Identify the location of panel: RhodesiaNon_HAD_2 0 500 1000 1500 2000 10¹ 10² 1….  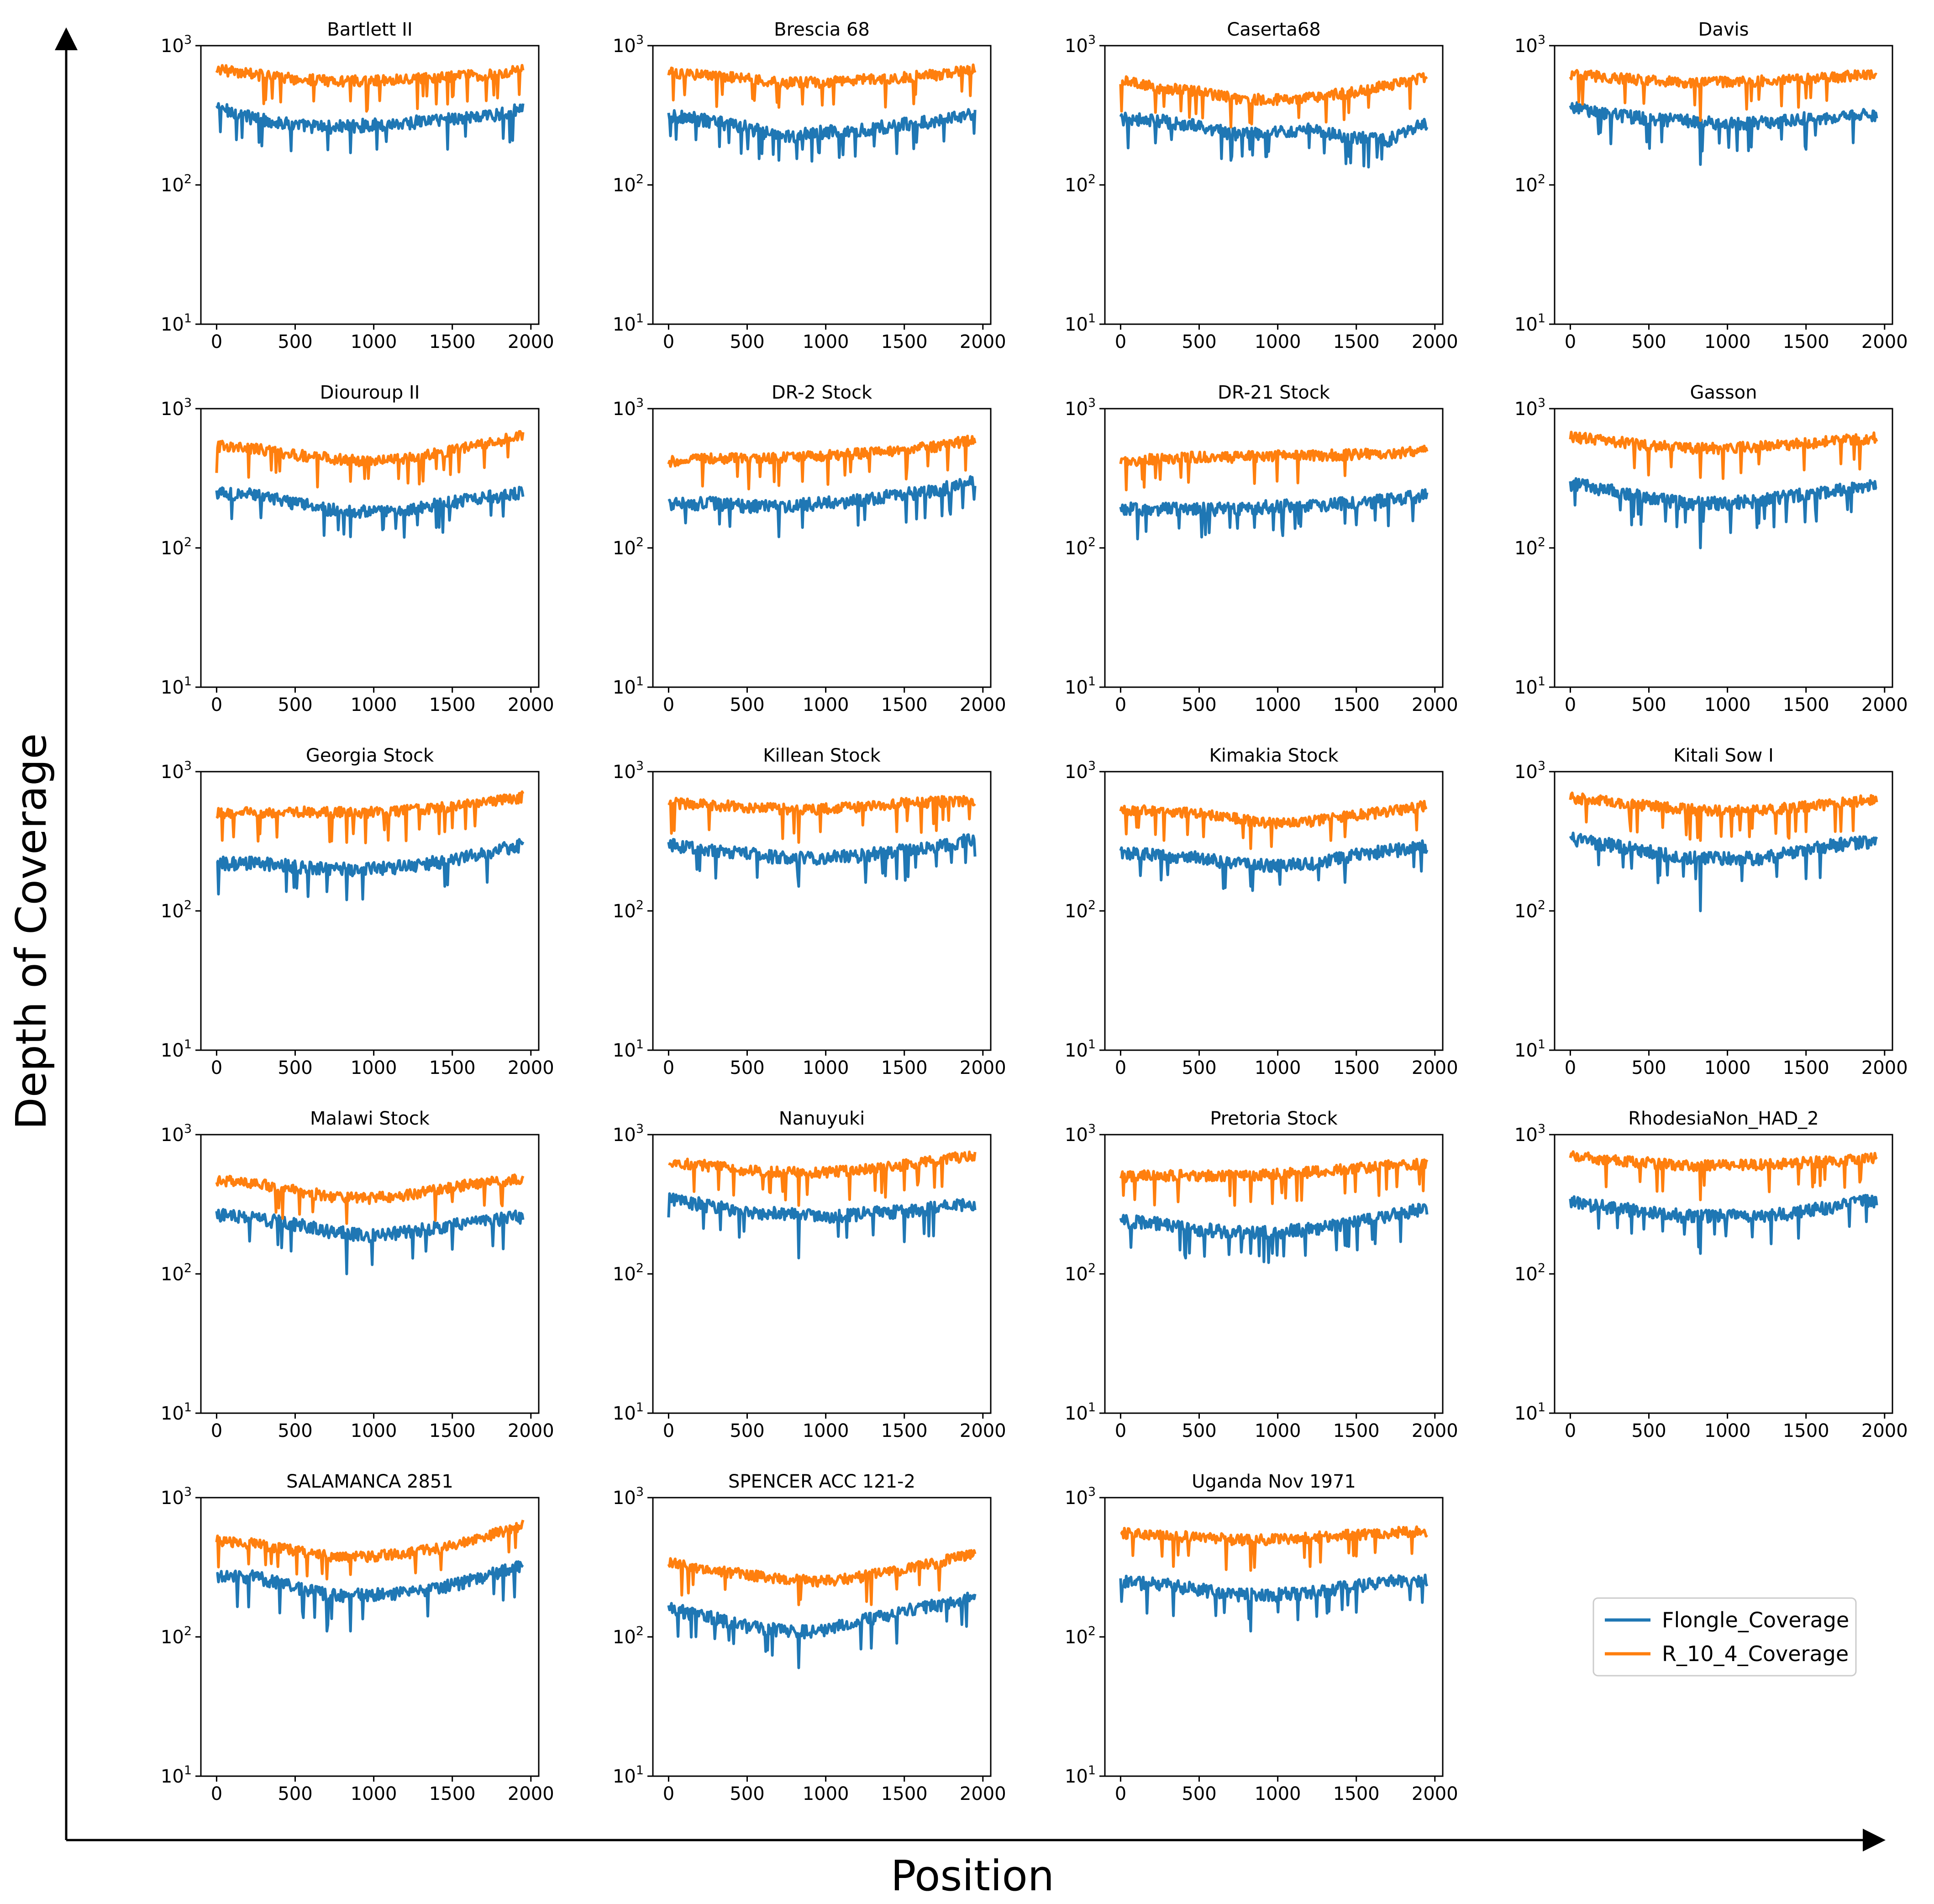
(1711, 1275).